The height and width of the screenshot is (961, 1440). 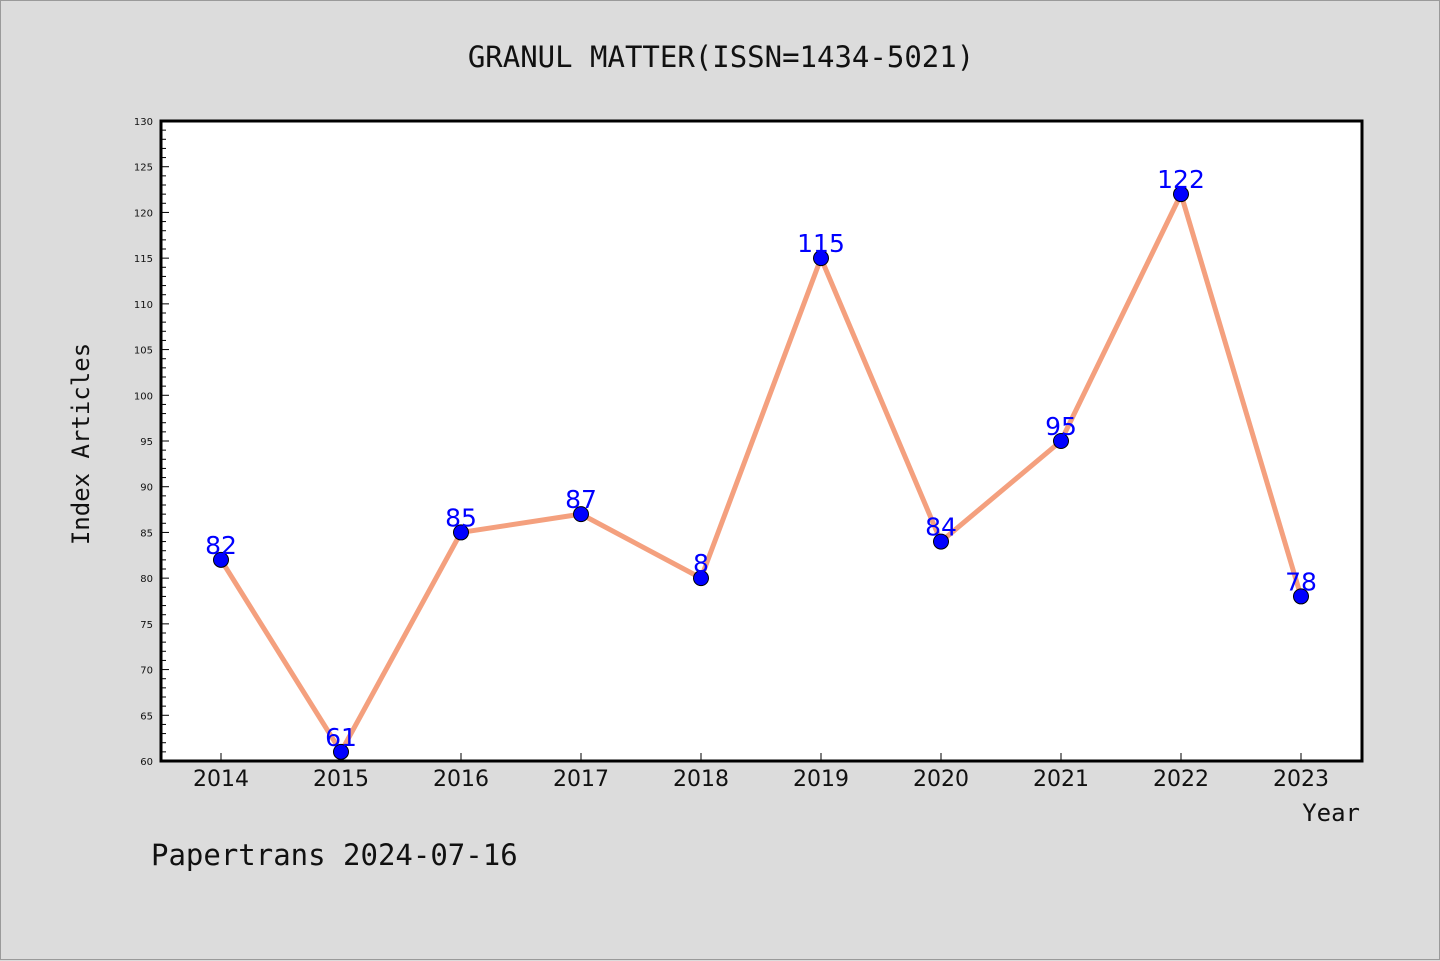 What do you see at coordinates (143, 305) in the screenshot?
I see `y-tick-label: 110` at bounding box center [143, 305].